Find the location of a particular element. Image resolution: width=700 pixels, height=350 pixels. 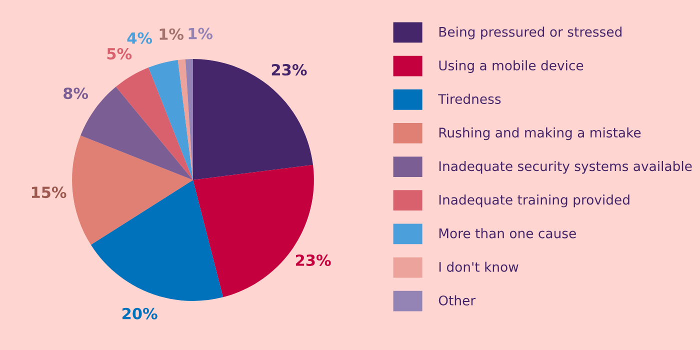

legend-label: Tiredness is located at coordinates (469, 99).